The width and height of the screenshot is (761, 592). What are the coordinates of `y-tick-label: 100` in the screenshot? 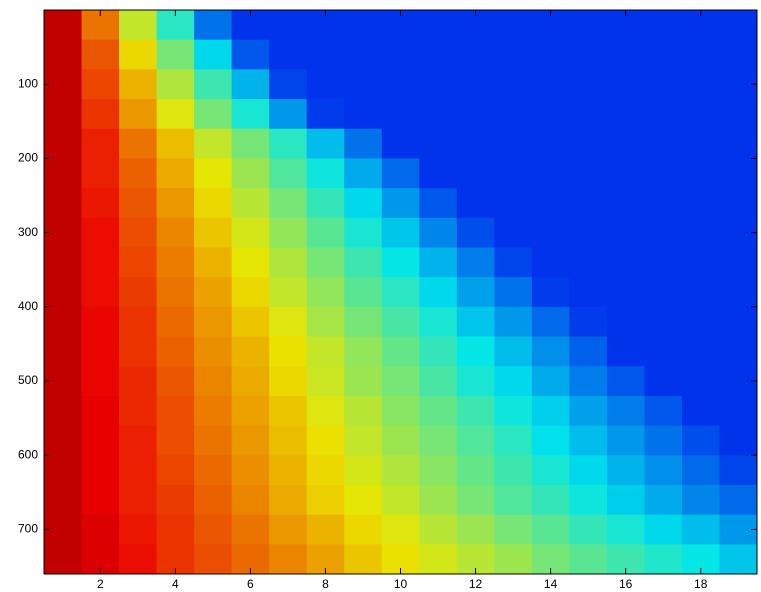 It's located at (28, 83).